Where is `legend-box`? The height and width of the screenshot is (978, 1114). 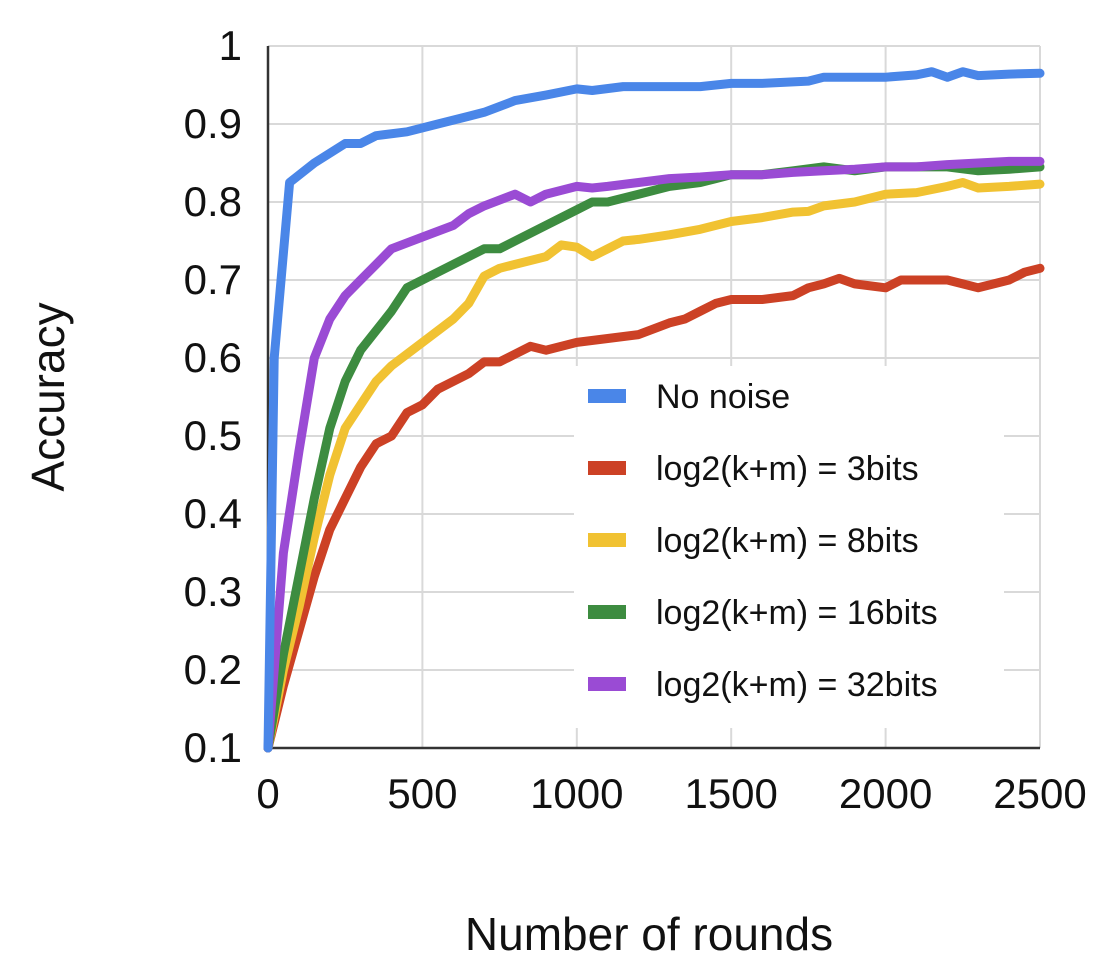
legend-box is located at coordinates (789, 547).